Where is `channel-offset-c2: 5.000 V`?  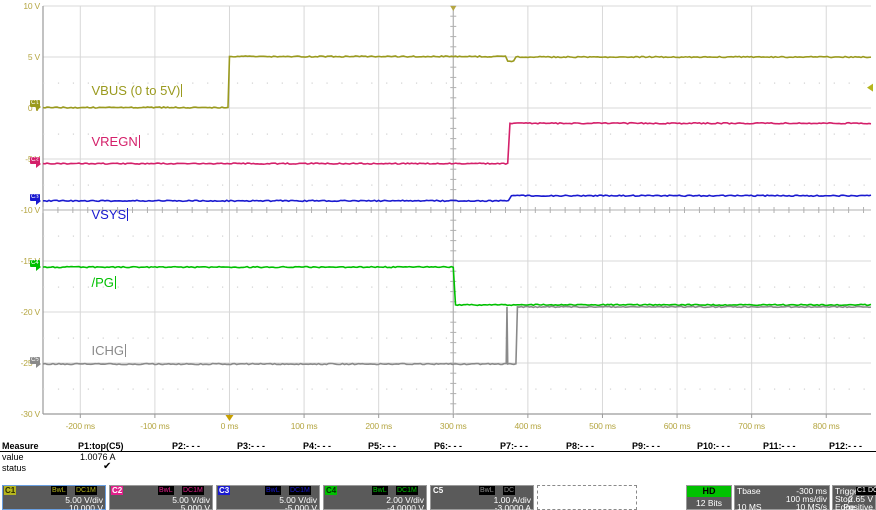
channel-offset-c2: 5.000 V is located at coordinates (195, 506).